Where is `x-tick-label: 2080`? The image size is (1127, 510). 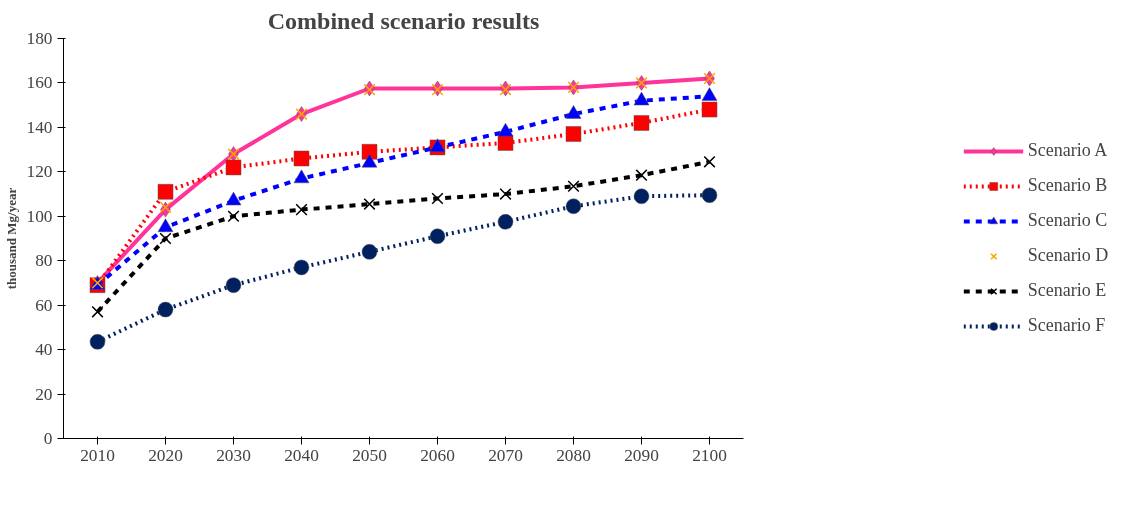 x-tick-label: 2080 is located at coordinates (573, 455).